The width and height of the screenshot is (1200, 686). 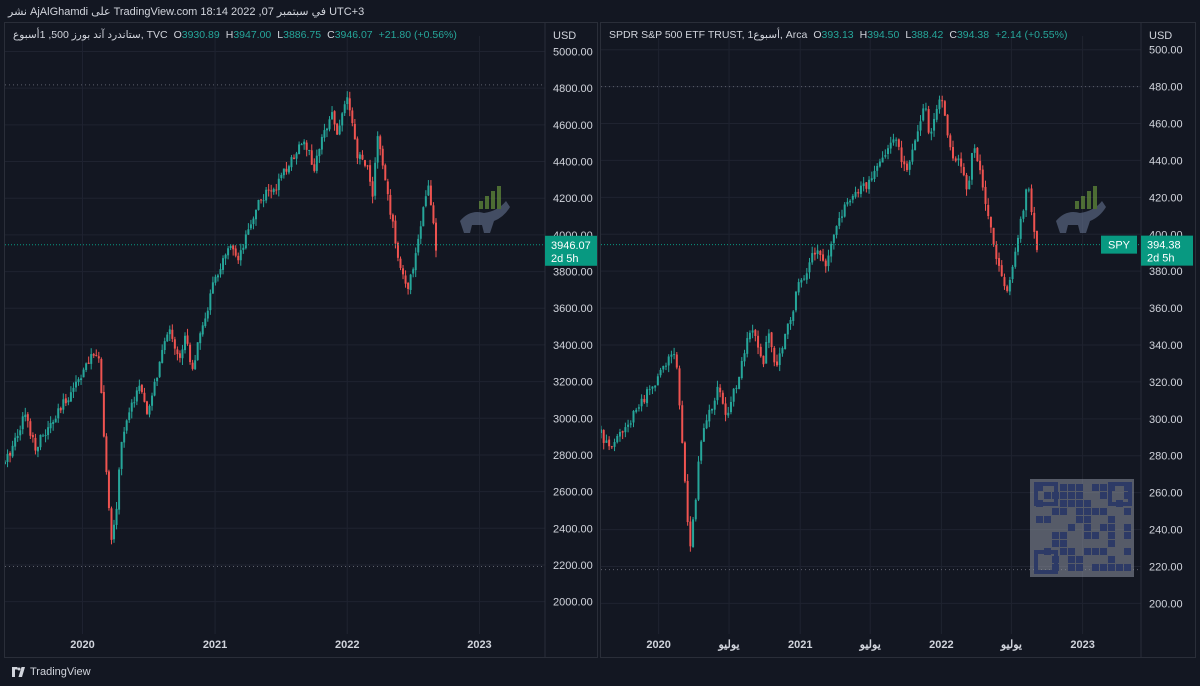 What do you see at coordinates (573, 383) in the screenshot?
I see `y-tick-label: 3200.00` at bounding box center [573, 383].